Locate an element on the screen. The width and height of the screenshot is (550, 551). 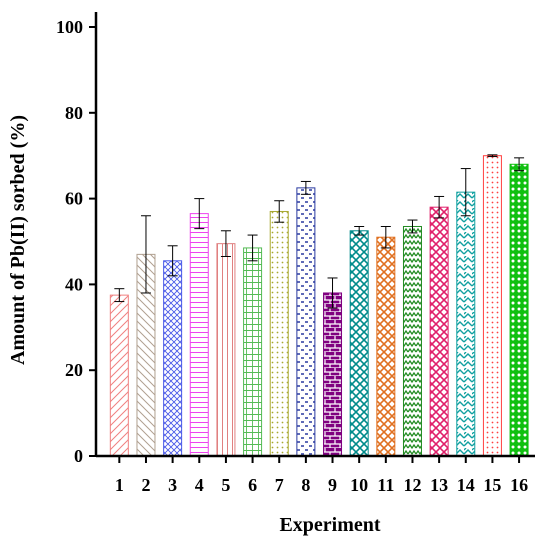
x-ticks: 1 2 3 4 5 6 7 8 9 10 11 12 13 14 15 16 is located at coordinates (321, 475).